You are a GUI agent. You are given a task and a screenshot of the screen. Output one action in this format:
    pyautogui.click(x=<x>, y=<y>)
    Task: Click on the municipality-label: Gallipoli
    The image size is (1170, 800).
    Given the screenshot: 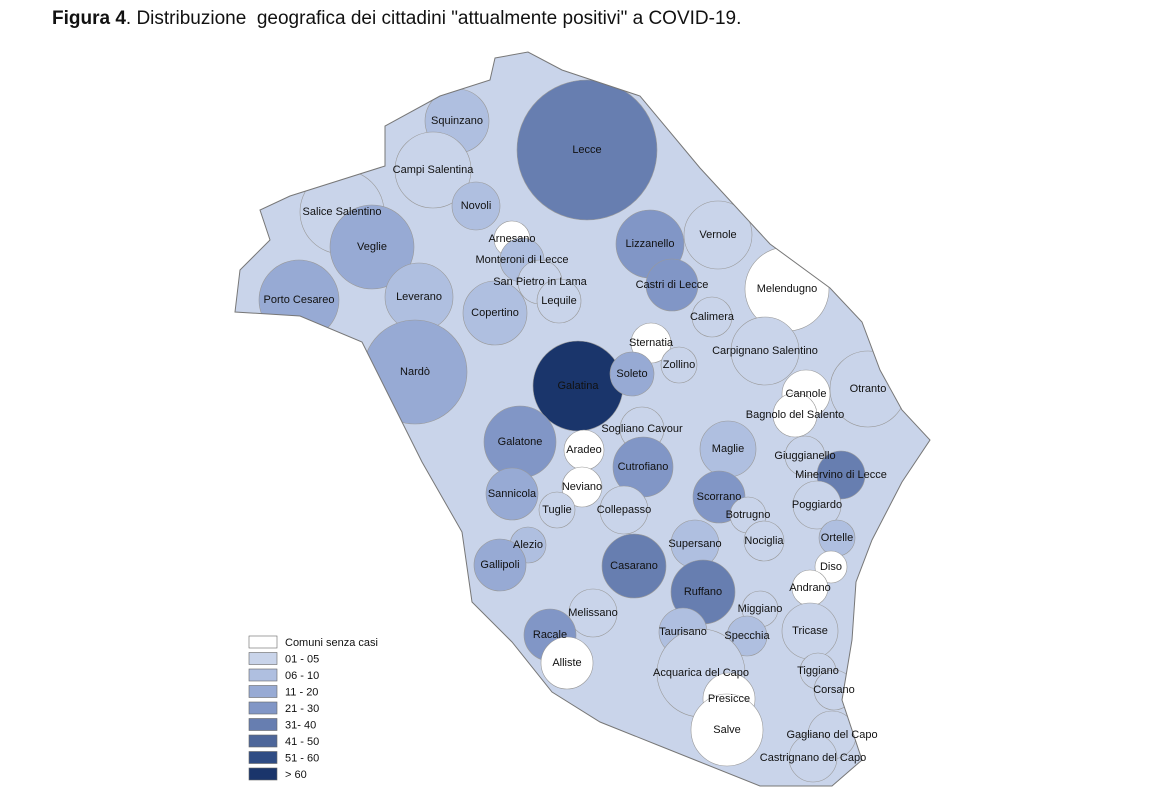 What is the action you would take?
    pyautogui.click(x=499, y=565)
    